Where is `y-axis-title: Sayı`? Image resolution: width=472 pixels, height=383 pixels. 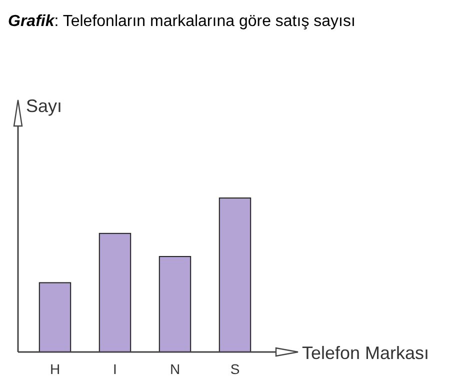 y-axis-title: Sayı is located at coordinates (44, 106).